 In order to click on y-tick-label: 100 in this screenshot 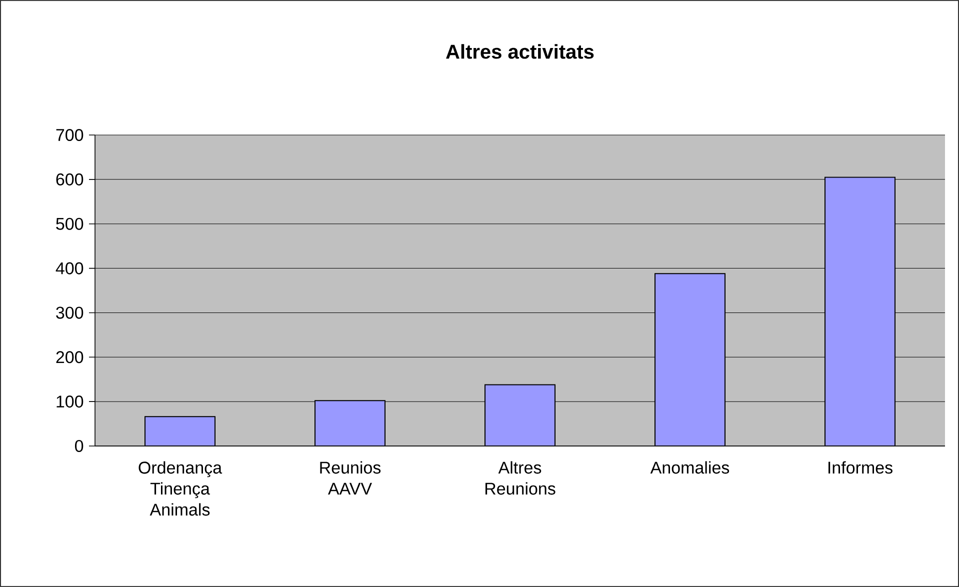, I will do `click(70, 402)`.